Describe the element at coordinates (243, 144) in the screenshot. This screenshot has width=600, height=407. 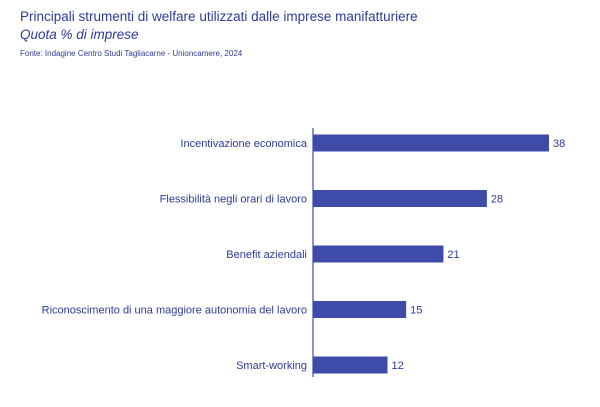
I see `category-label: Incentivazione economica` at that location.